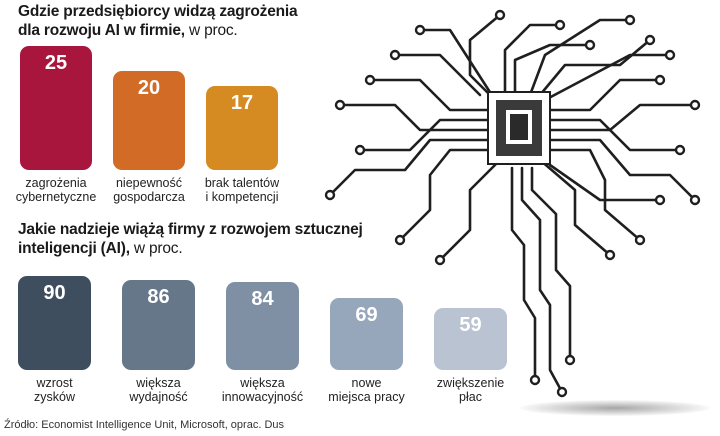 The width and height of the screenshot is (720, 436). Describe the element at coordinates (148, 183) in the screenshot. I see `chart-1-category-label-line: niepewność` at that location.